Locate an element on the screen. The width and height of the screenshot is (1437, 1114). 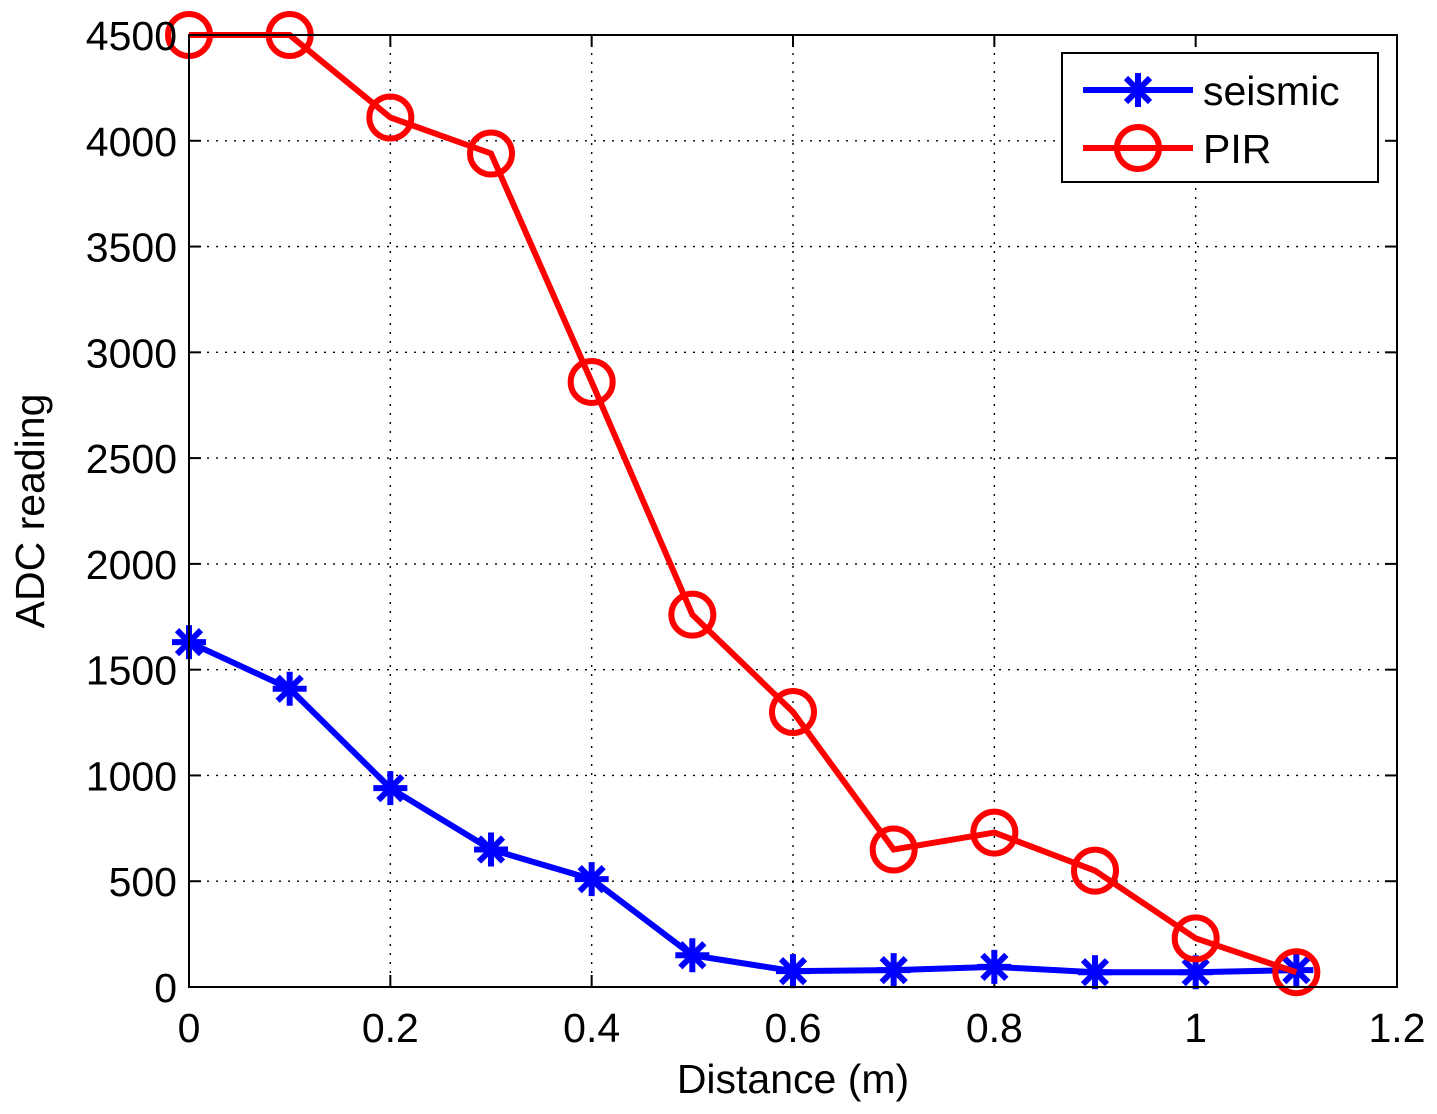
y-tick-label: 4000 is located at coordinates (131, 142).